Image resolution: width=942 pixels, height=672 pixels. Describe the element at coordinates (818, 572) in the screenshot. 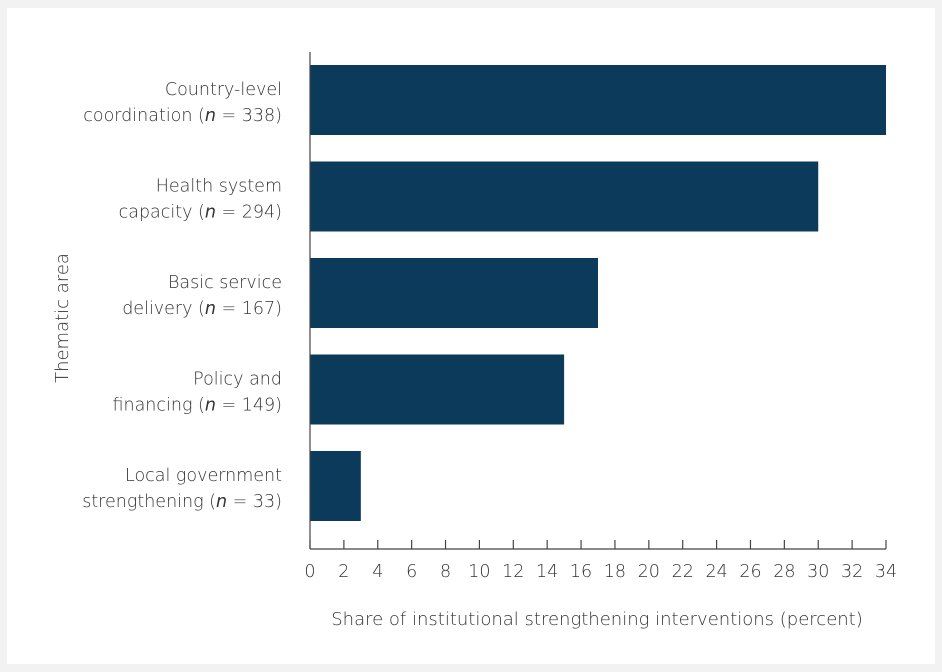

I see `x-tick-label-15: 30` at that location.